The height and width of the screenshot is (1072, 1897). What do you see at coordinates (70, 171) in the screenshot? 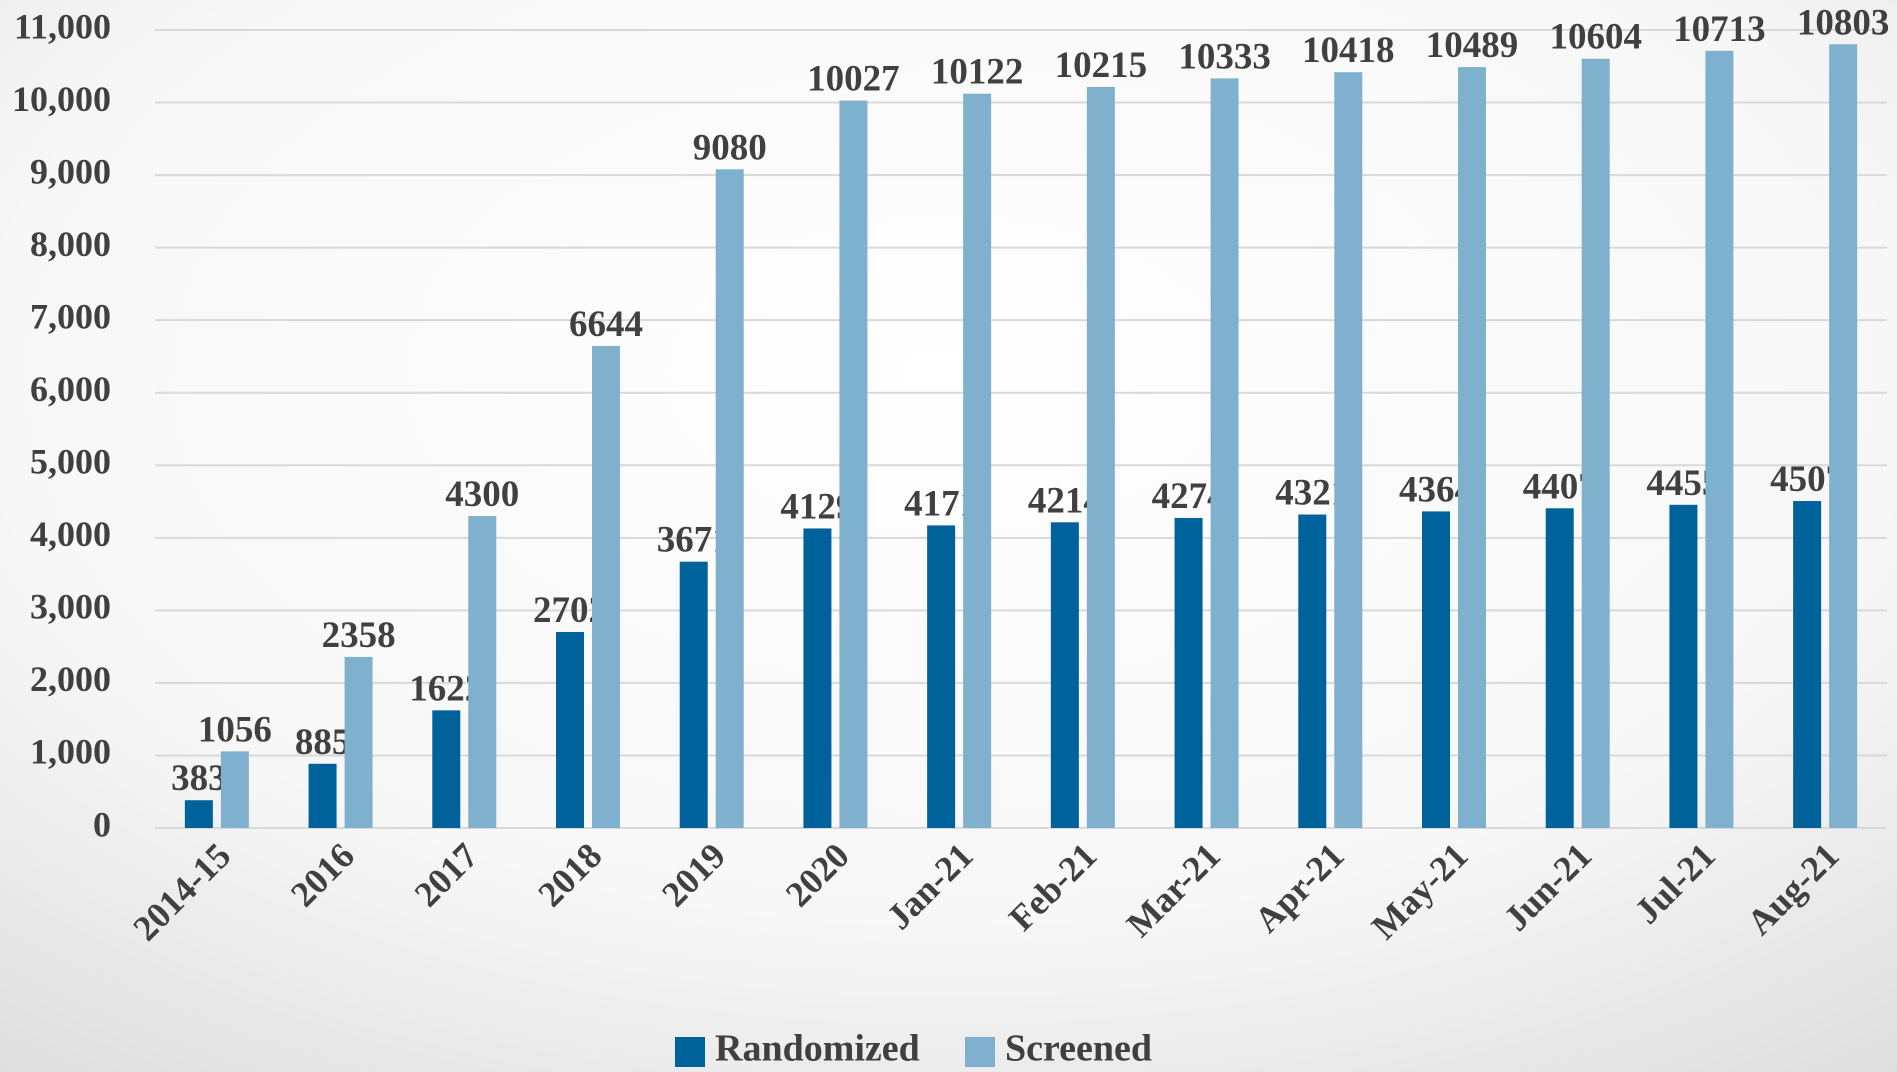
I see `y-tick-label: 9,000` at bounding box center [70, 171].